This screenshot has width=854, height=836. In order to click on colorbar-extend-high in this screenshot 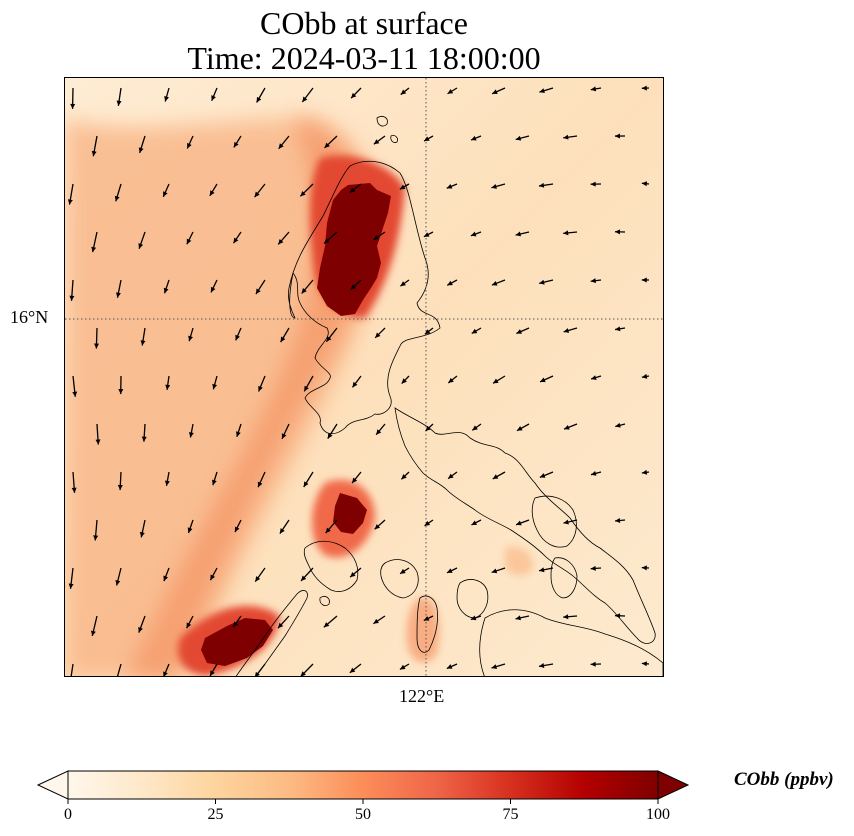, I will do `click(673, 785)`.